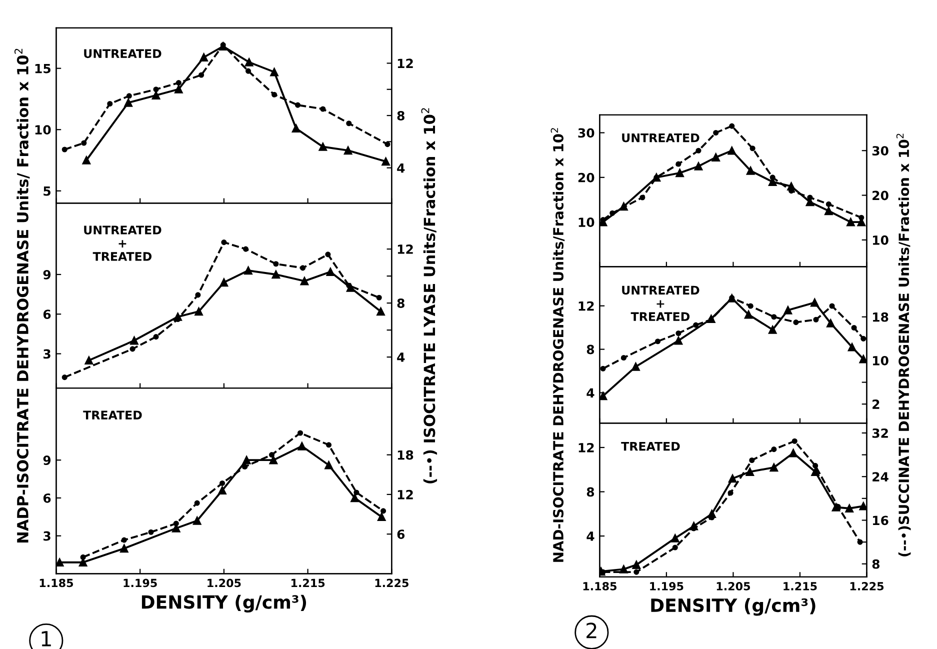 The image size is (937, 649). What do you see at coordinates (586, 177) in the screenshot?
I see `y-tick-label: 20` at bounding box center [586, 177].